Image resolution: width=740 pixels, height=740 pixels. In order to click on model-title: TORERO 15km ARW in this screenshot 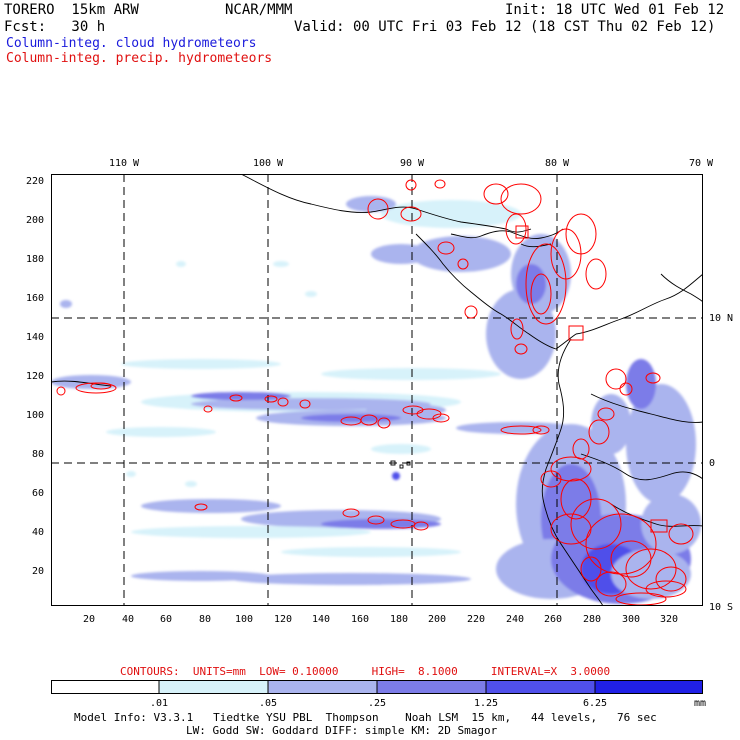, I will do `click(71, 10)`.